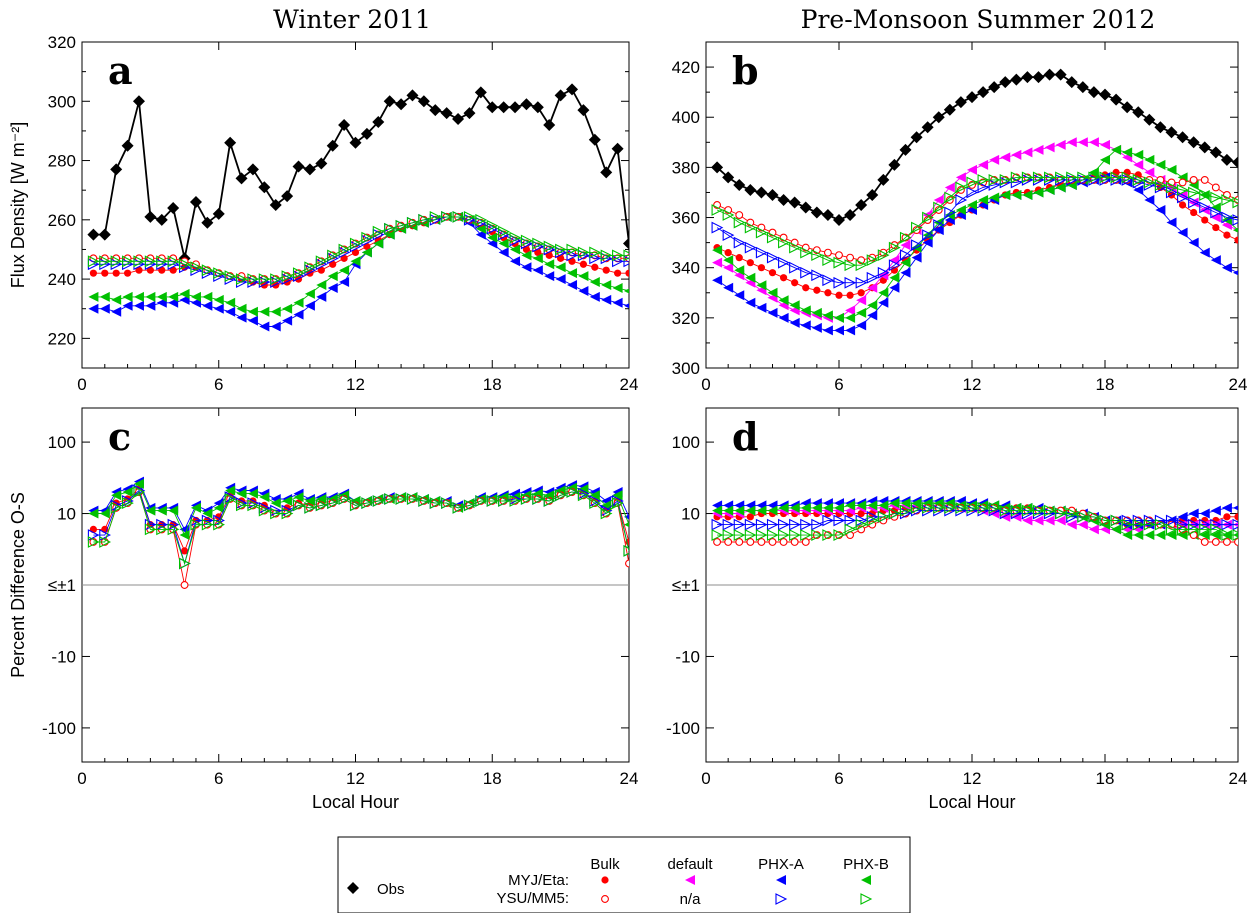 The width and height of the screenshot is (1260, 913). What do you see at coordinates (686, 442) in the screenshot?
I see `y-tick-label: 100` at bounding box center [686, 442].